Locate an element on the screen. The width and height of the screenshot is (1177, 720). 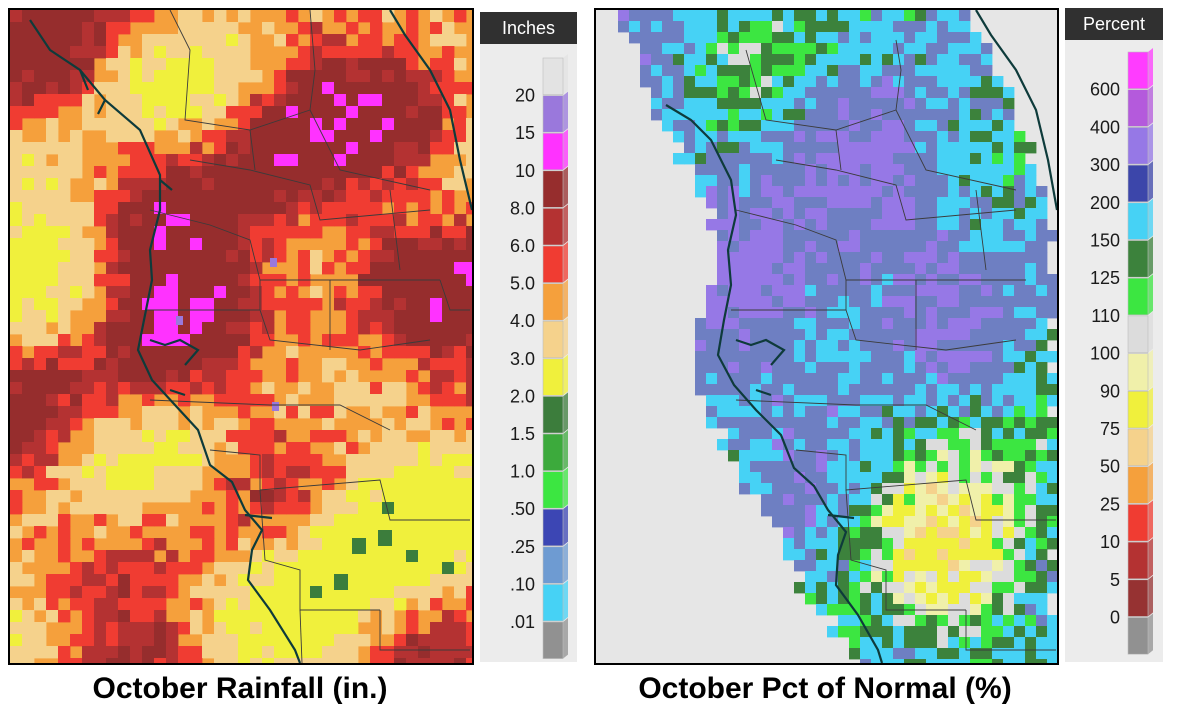
rainfall-legend-label: 10 is located at coordinates (525, 171).